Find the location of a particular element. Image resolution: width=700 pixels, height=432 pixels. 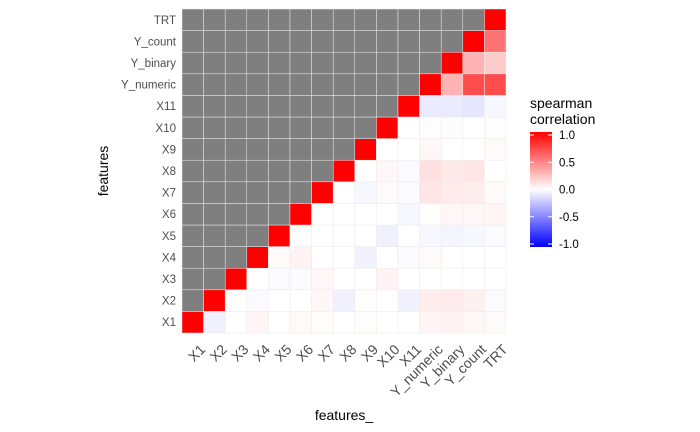

heatmap-cell-X3-X3 is located at coordinates (236, 279).